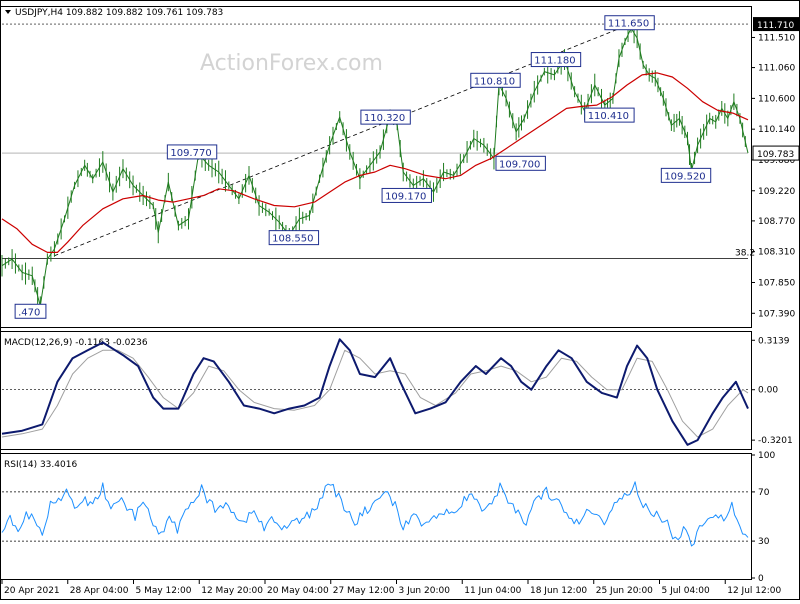  I want to click on price-y-tick-label: 111.060, so click(776, 69).